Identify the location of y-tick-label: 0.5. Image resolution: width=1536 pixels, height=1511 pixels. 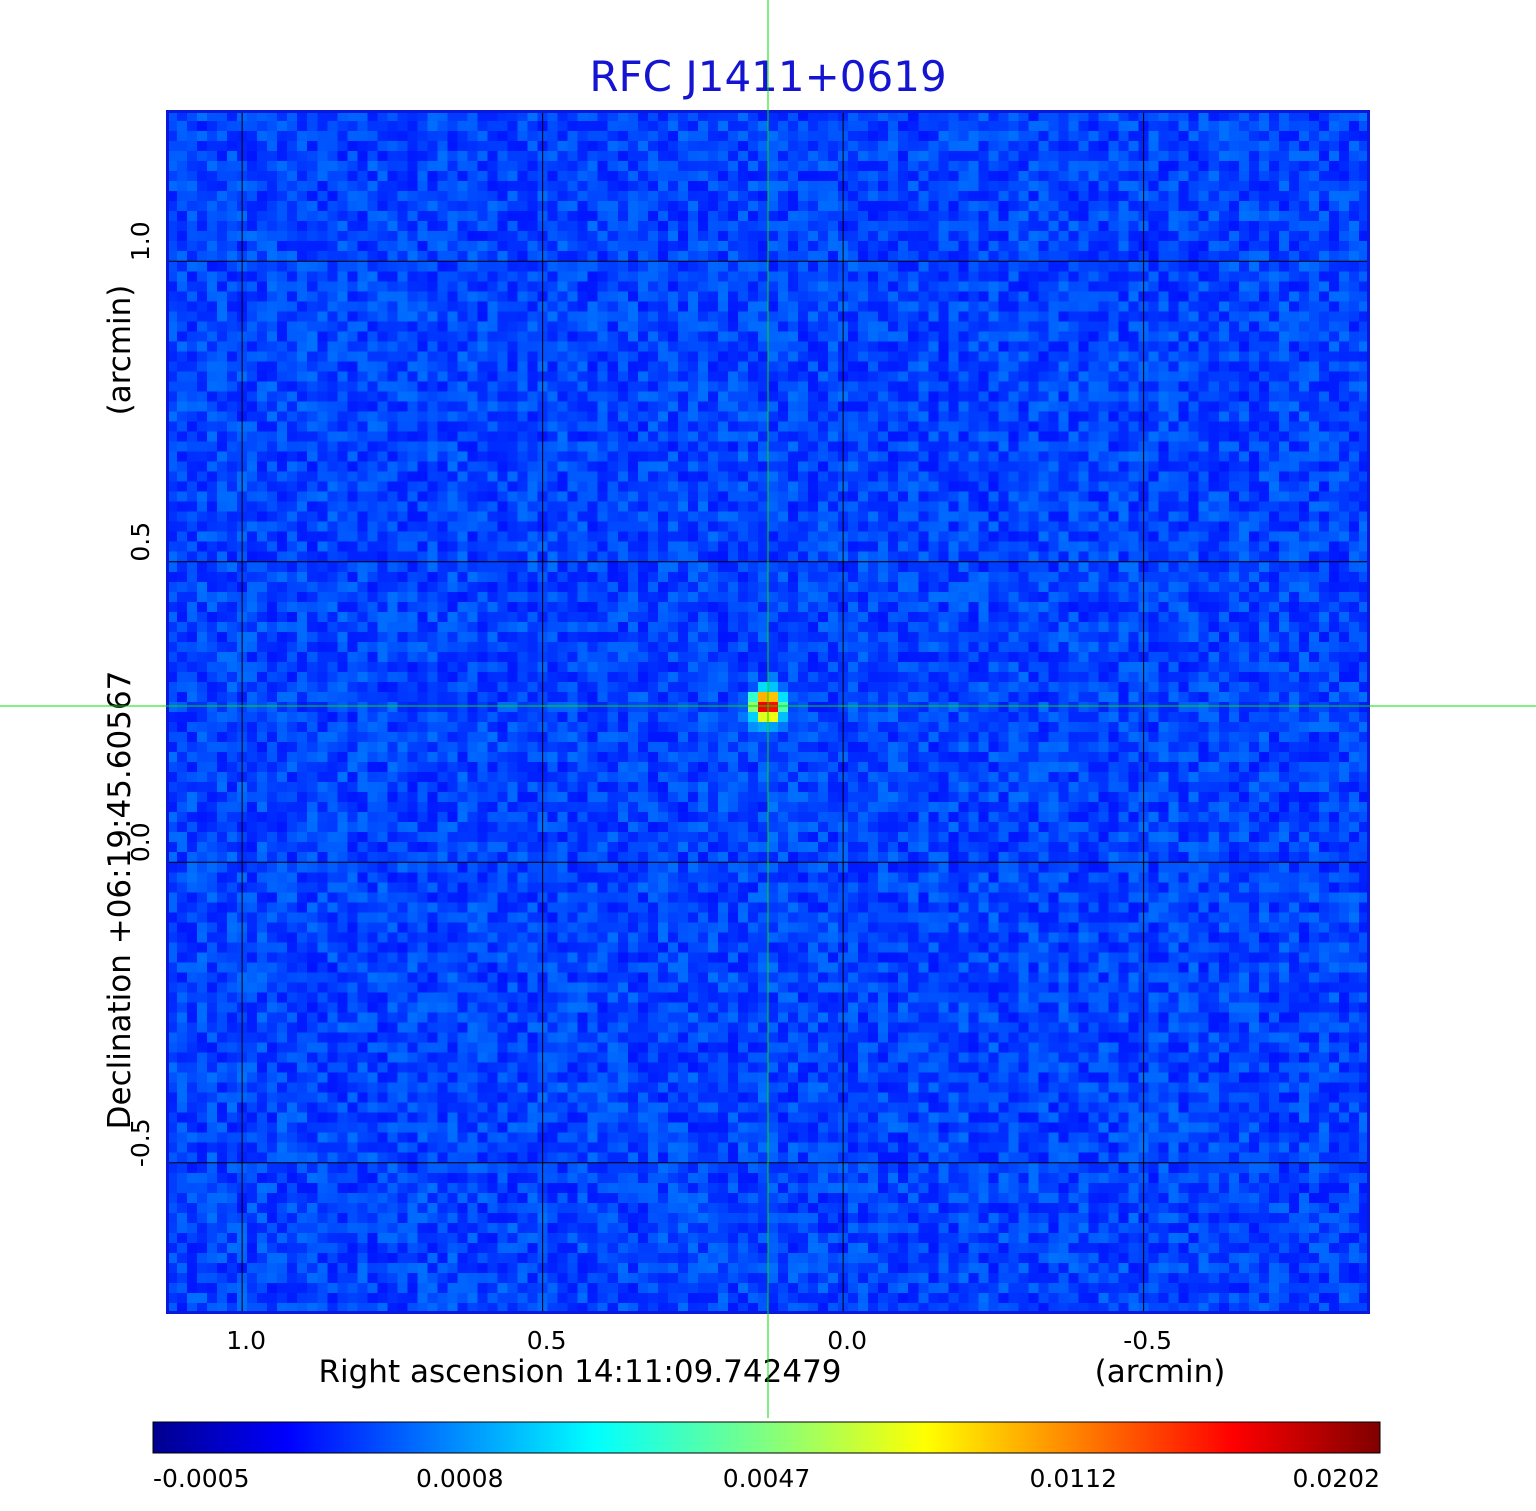
(140, 542).